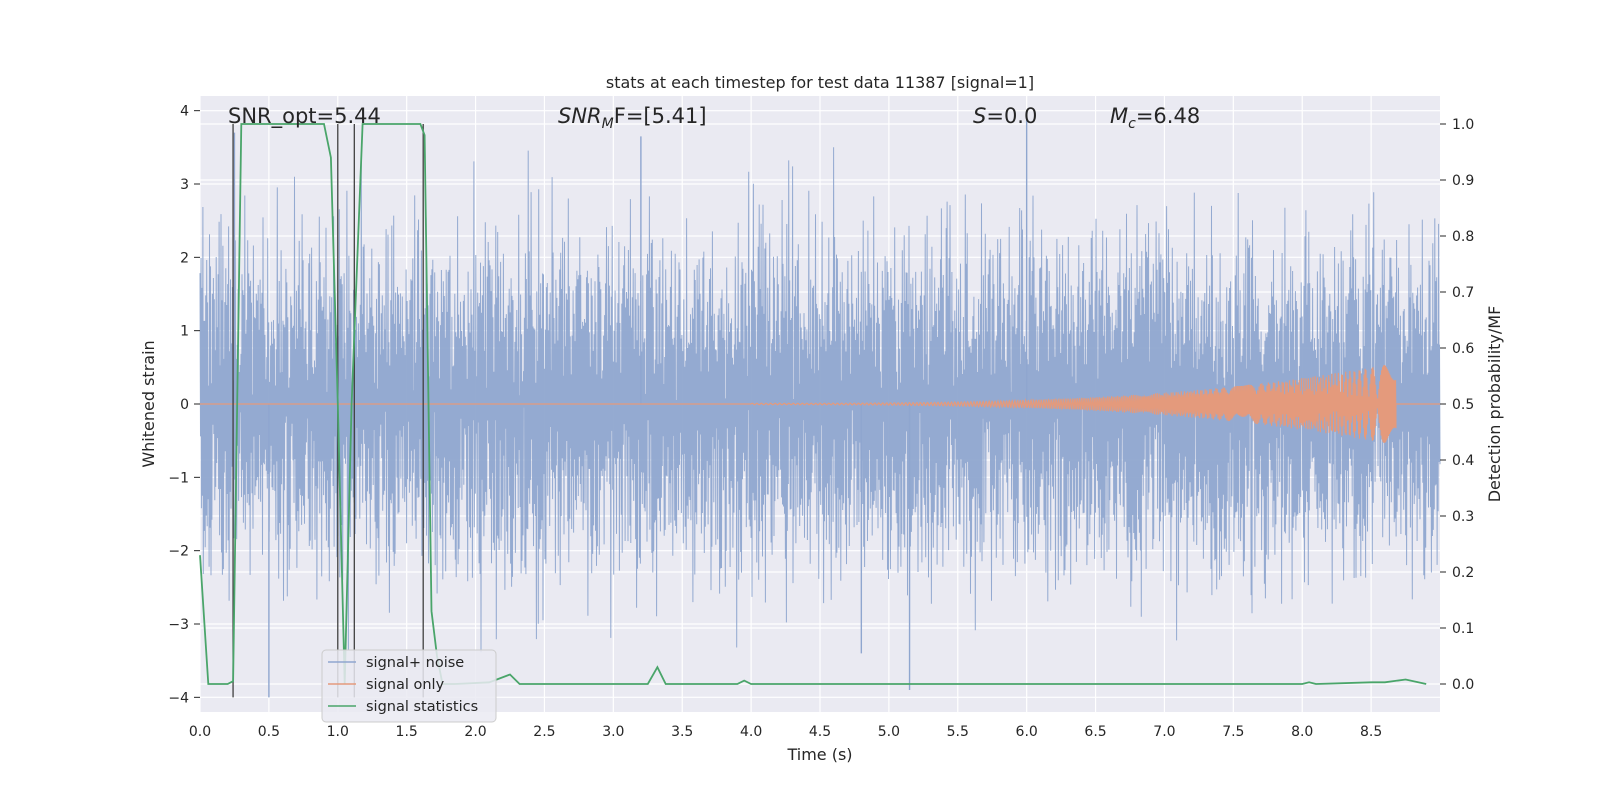 The image size is (1600, 800). What do you see at coordinates (958, 732) in the screenshot?
I see `x-tick-label-11: 5.5` at bounding box center [958, 732].